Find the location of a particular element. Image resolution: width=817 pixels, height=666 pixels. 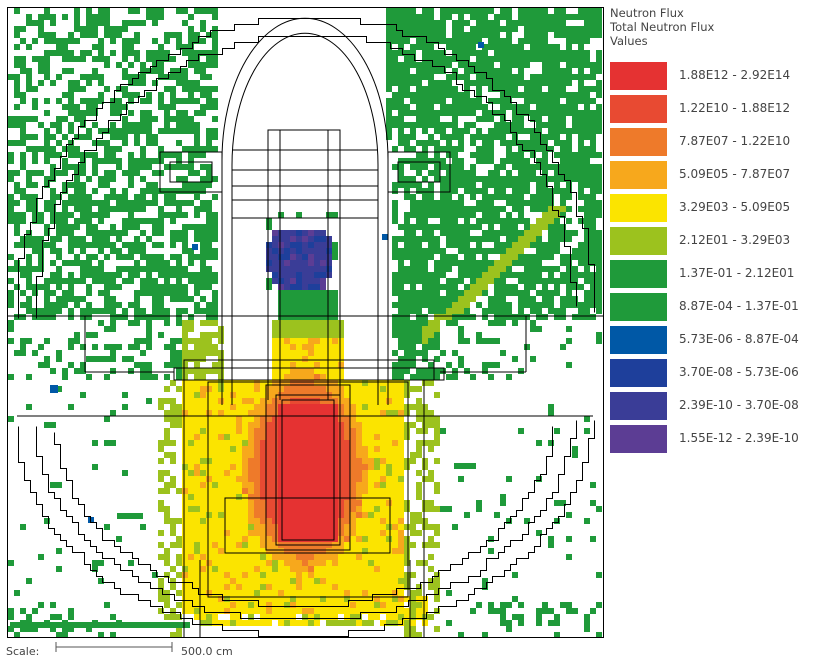

geometry-line is located at coordinates (308, 467).